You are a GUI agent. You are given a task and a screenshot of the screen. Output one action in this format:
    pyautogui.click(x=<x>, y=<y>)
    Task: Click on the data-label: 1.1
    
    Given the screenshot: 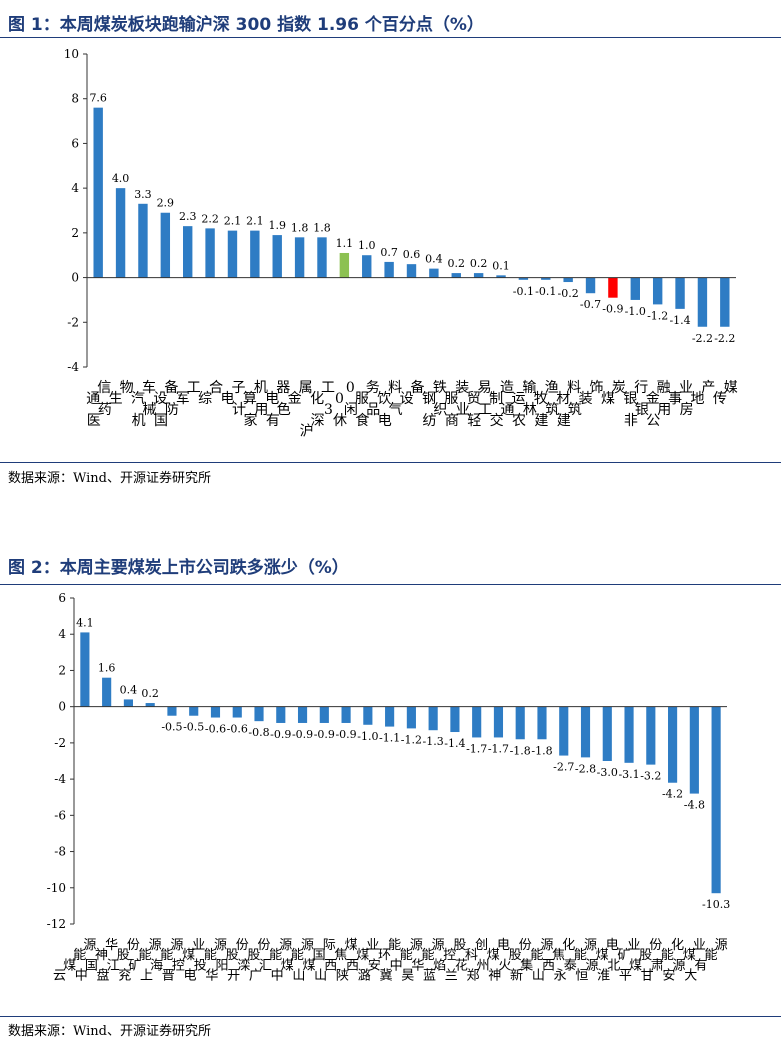 What is the action you would take?
    pyautogui.click(x=345, y=243)
    